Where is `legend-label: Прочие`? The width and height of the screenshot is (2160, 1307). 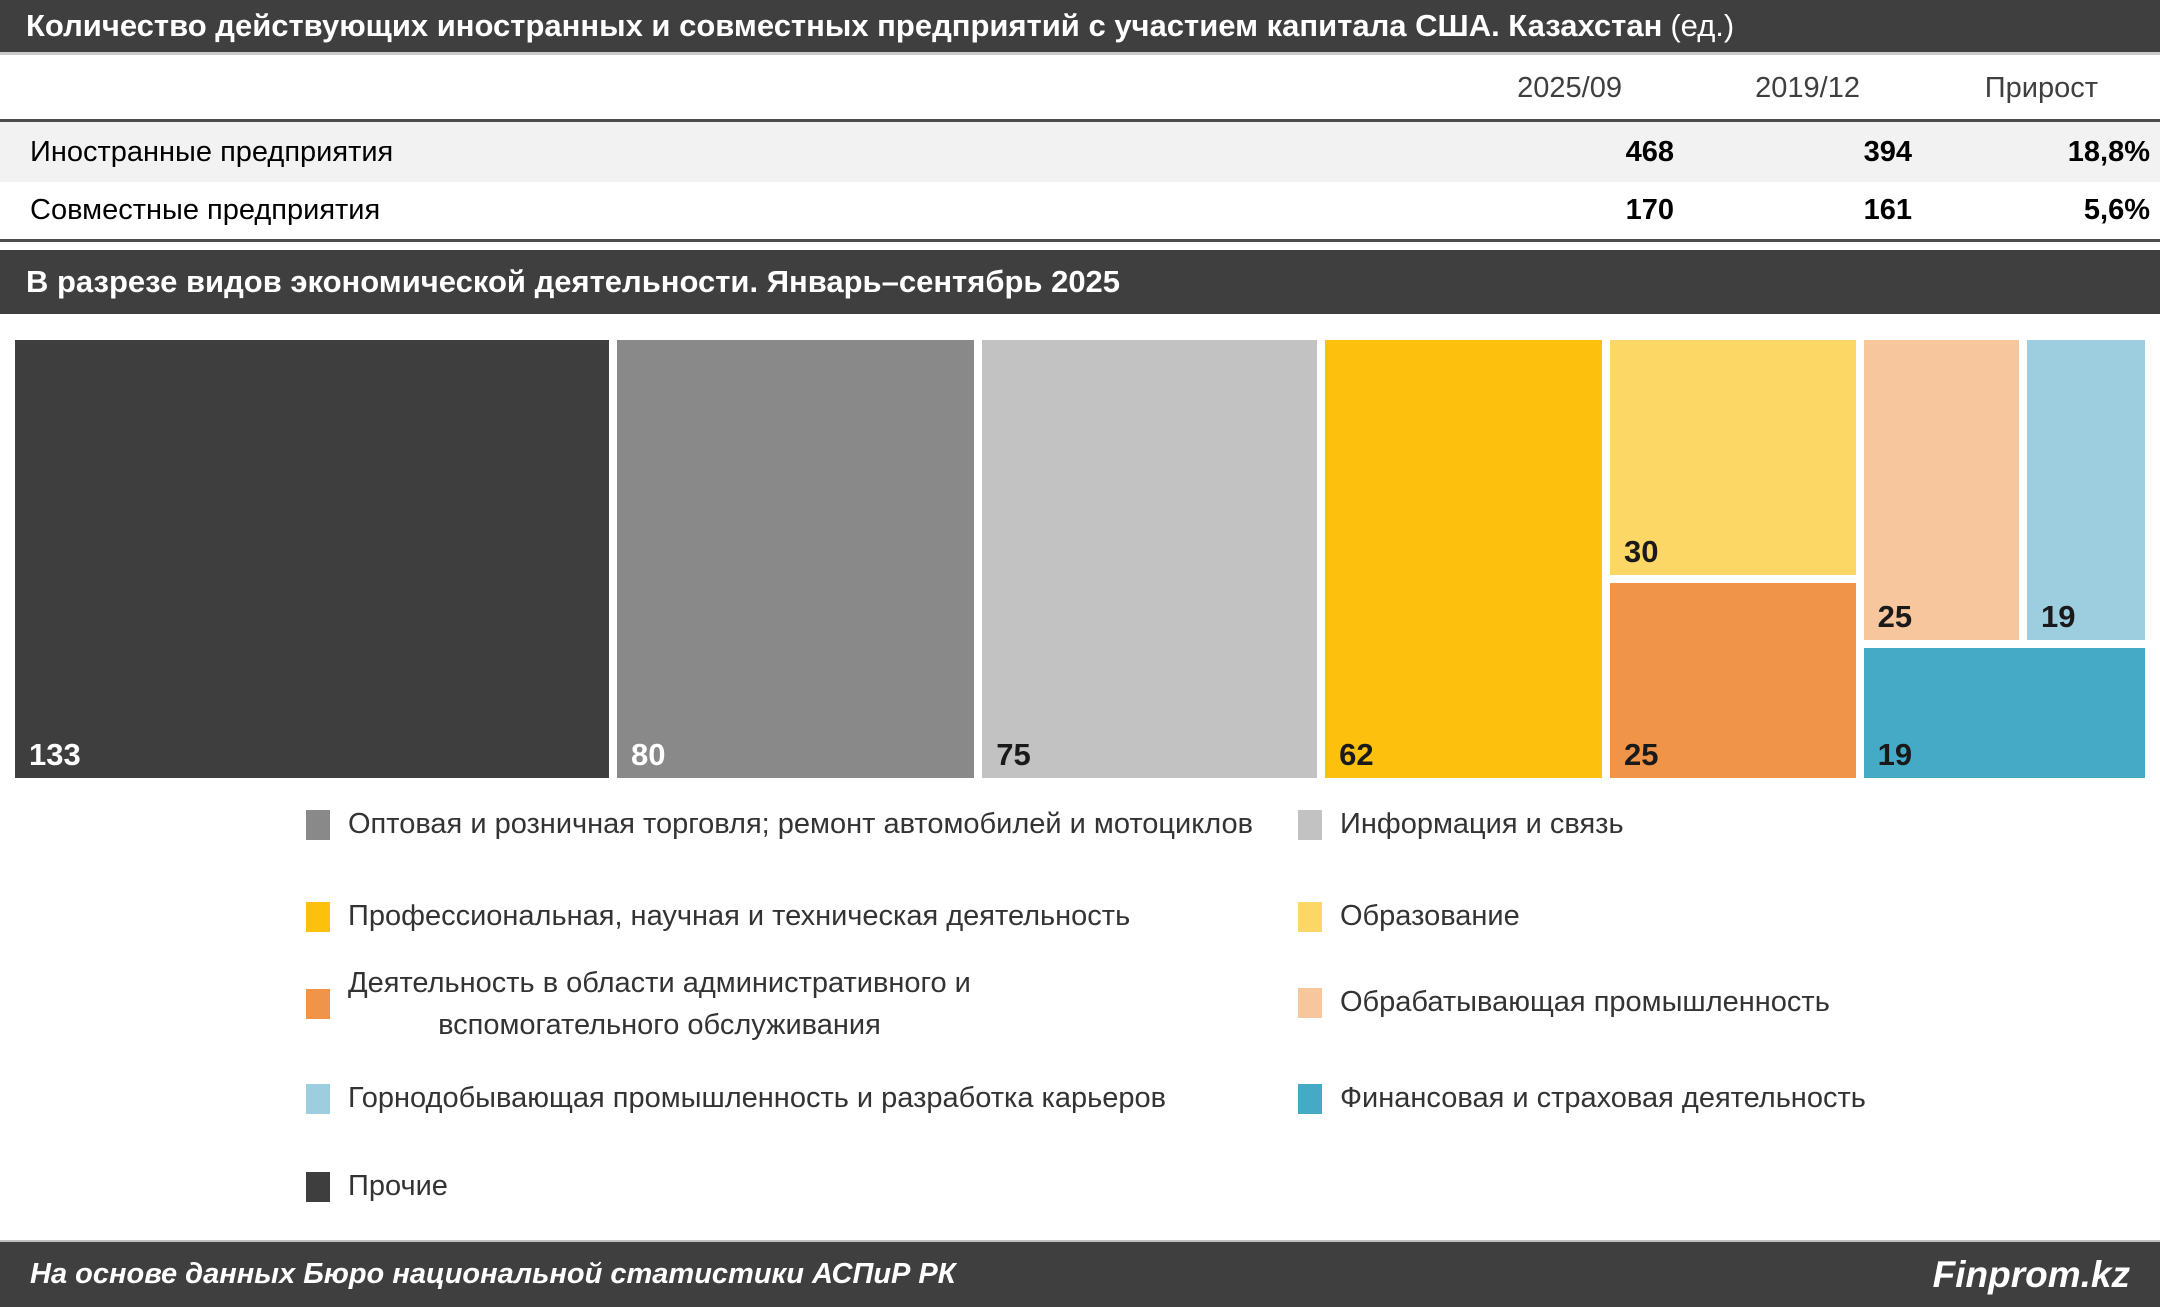
legend-label: Прочие is located at coordinates (398, 1186).